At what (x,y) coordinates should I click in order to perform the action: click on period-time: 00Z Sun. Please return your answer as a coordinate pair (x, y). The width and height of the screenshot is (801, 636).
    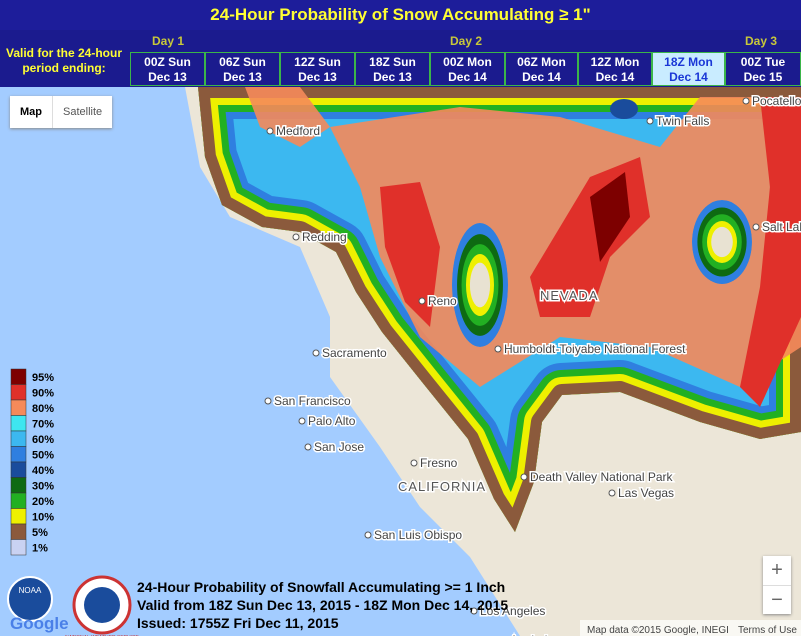
    Looking at the image, I should click on (167, 62).